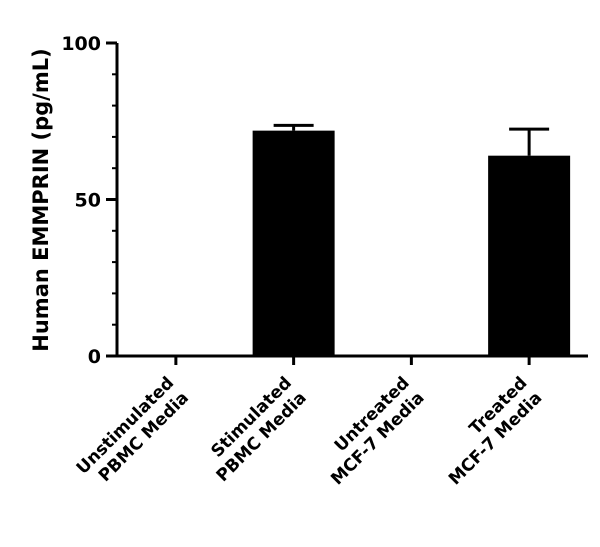  I want to click on y-tick-label: 100, so click(81, 44).